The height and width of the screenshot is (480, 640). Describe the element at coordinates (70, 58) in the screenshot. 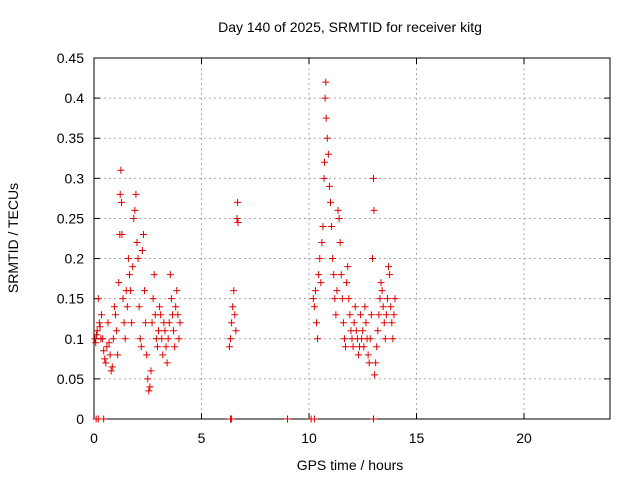

I see `y-tick-label: 0.45` at that location.